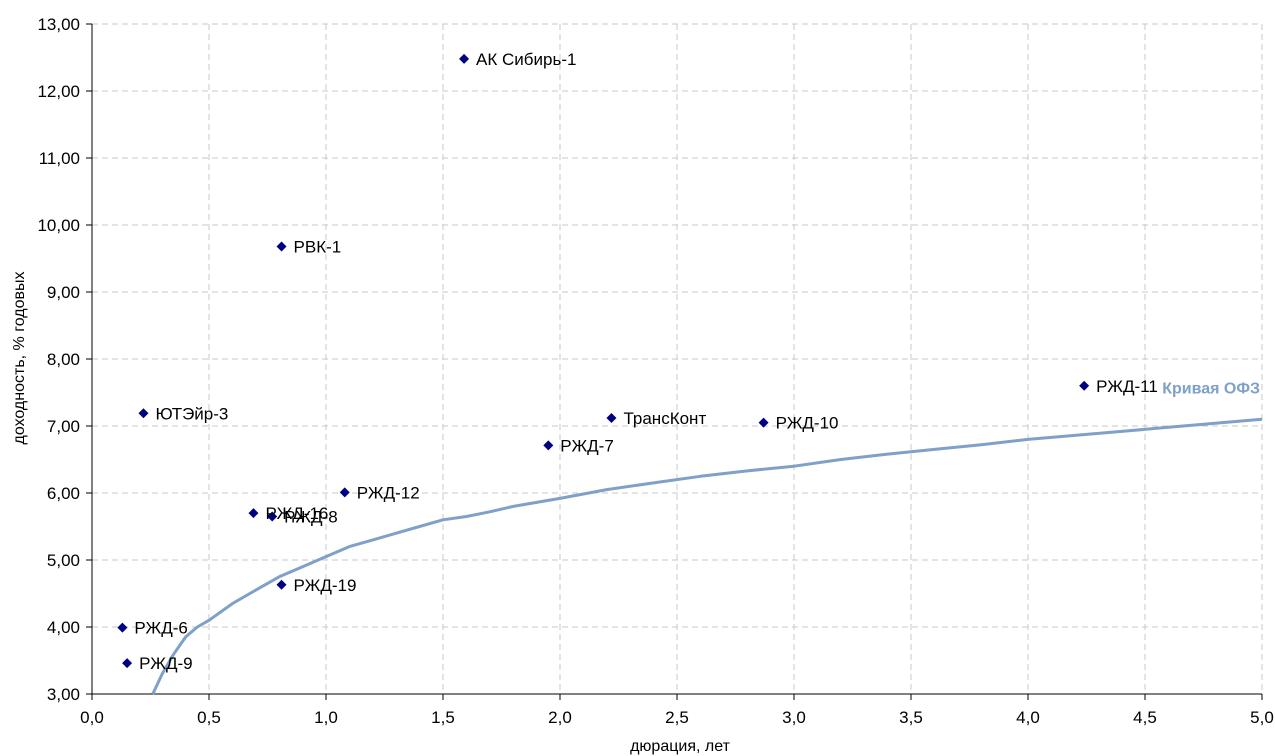 Image resolution: width=1275 pixels, height=756 pixels. What do you see at coordinates (388, 492) in the screenshot?
I see `bond-point-label: РЖД-12` at bounding box center [388, 492].